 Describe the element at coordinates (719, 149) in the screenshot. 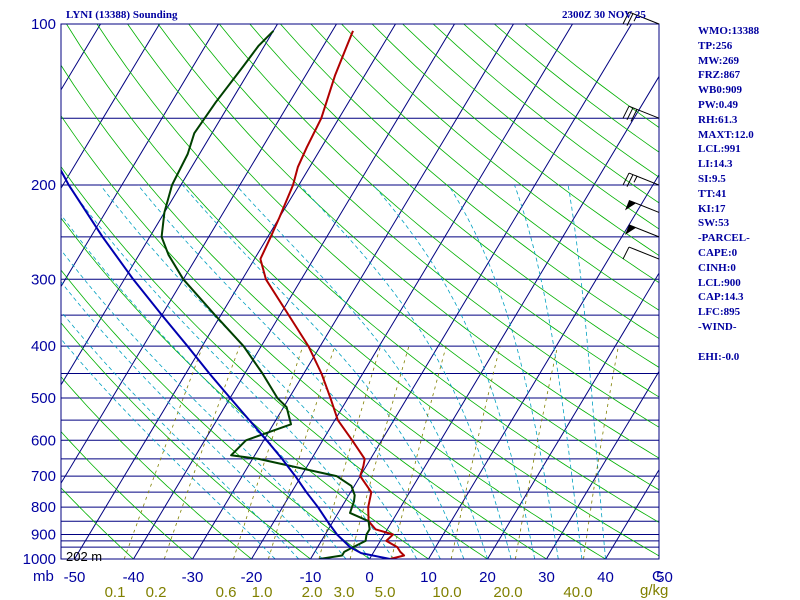

I see `index-lcl: LCL:991` at that location.